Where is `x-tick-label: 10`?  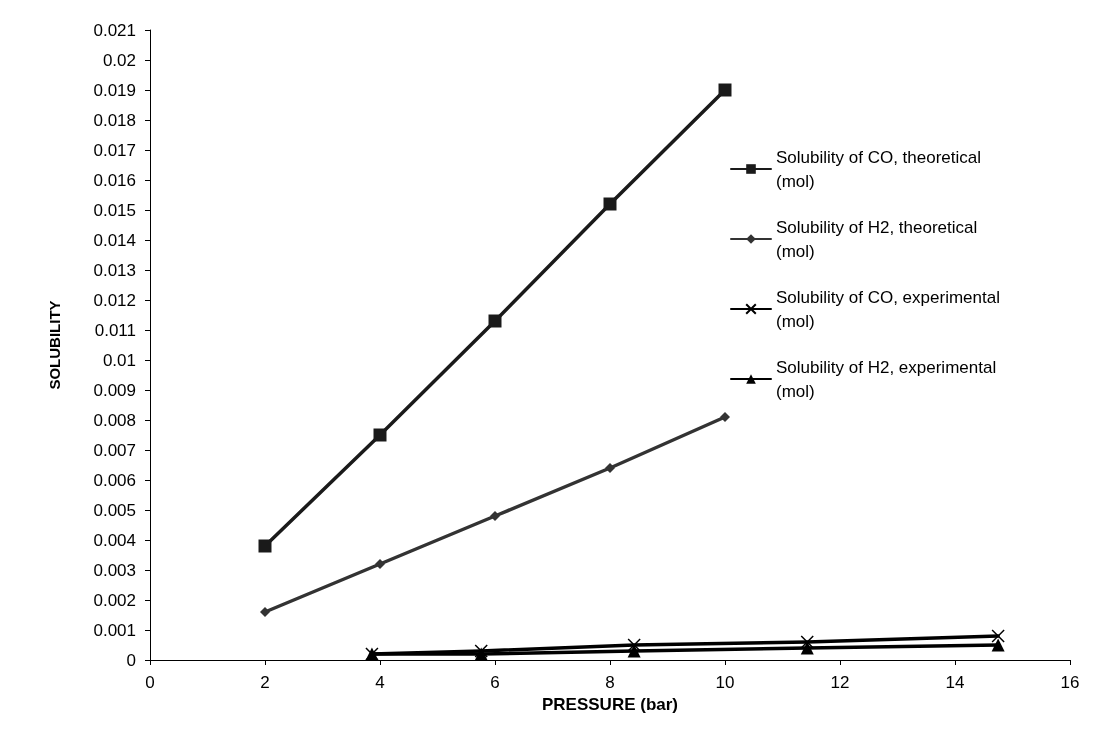
x-tick-label: 10 is located at coordinates (725, 682).